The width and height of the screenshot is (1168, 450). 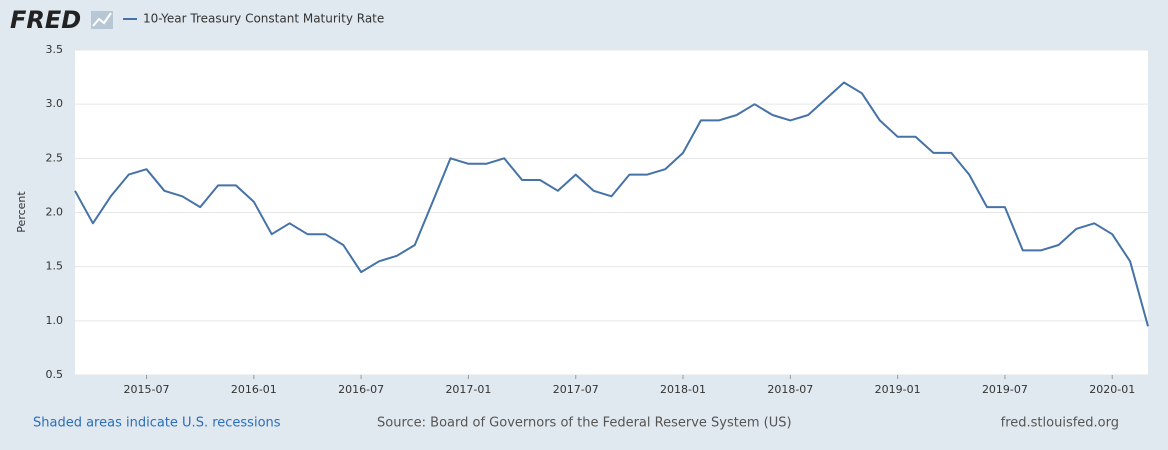 What do you see at coordinates (576, 389) in the screenshot?
I see `x-tick-label: 2017-07` at bounding box center [576, 389].